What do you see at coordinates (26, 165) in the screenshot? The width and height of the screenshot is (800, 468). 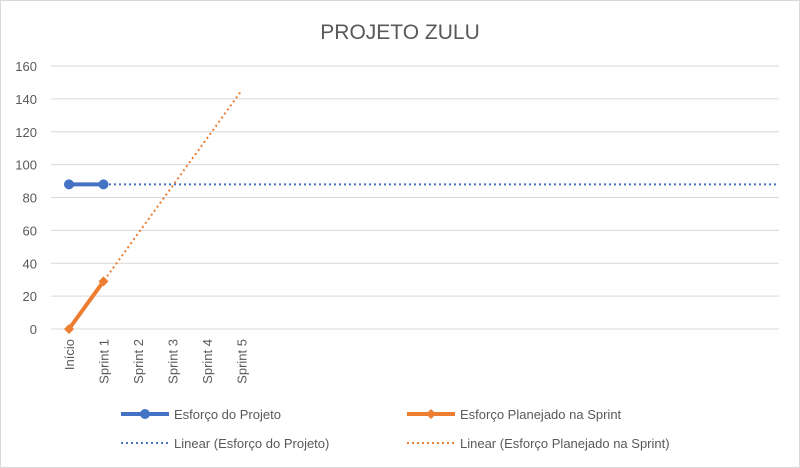 I see `y-tick-label: 100` at bounding box center [26, 165].